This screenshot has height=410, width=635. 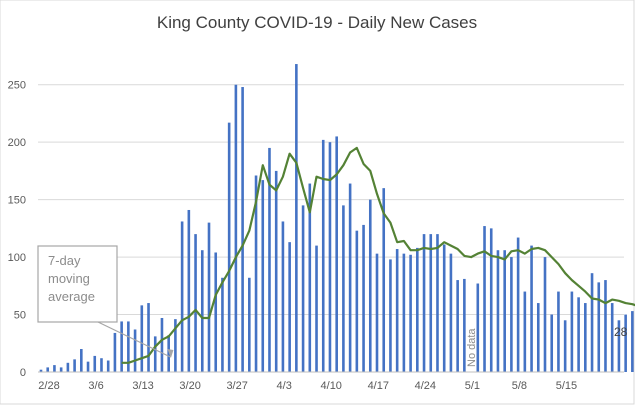 What do you see at coordinates (236, 386) in the screenshot?
I see `x-tick-label: 3/27` at bounding box center [236, 386].